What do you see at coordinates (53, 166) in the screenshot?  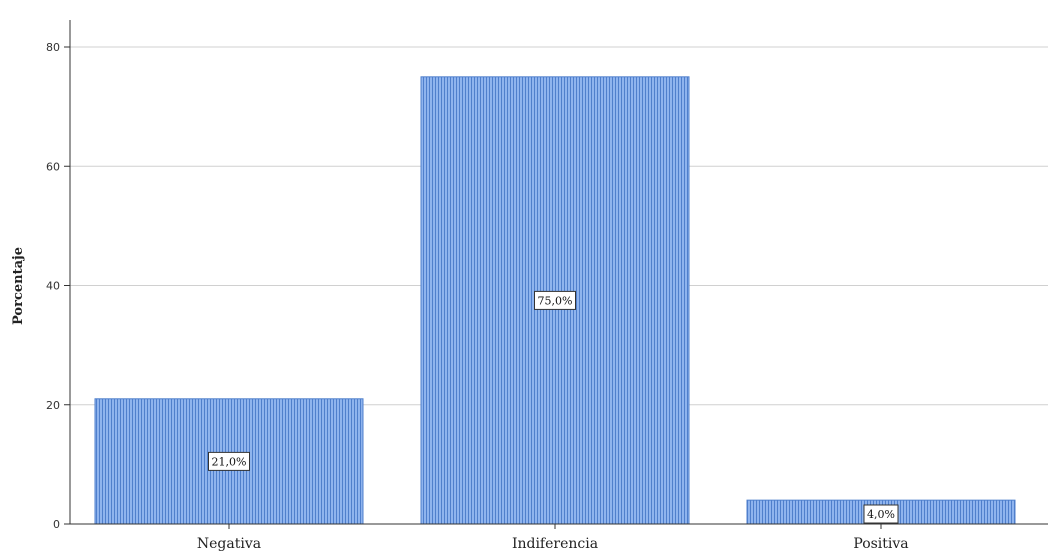 I see `y-tick-label: 60` at bounding box center [53, 166].